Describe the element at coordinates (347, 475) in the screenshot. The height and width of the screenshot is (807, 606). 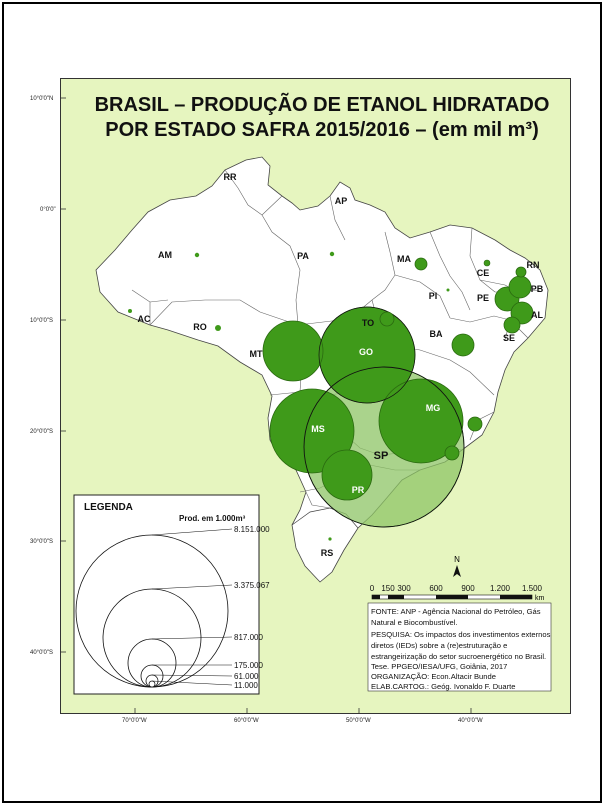
I see `bubble-pr` at that location.